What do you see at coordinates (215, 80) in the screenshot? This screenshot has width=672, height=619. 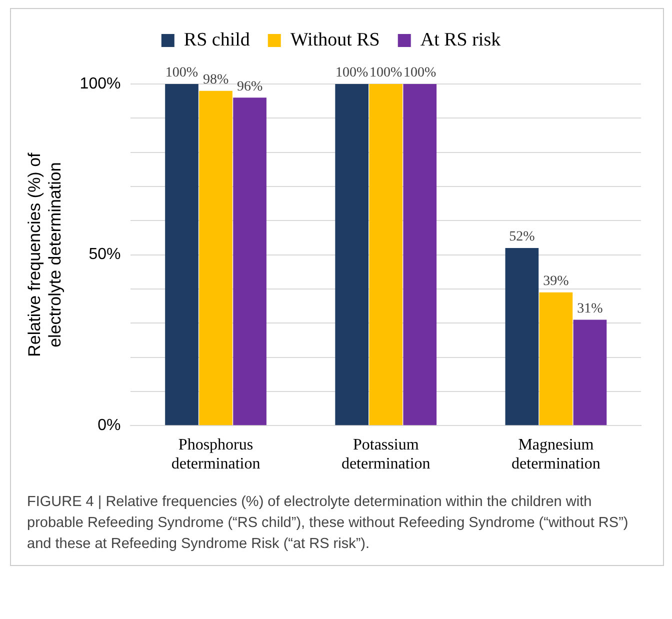 I see `data-label: 98%` at bounding box center [215, 80].